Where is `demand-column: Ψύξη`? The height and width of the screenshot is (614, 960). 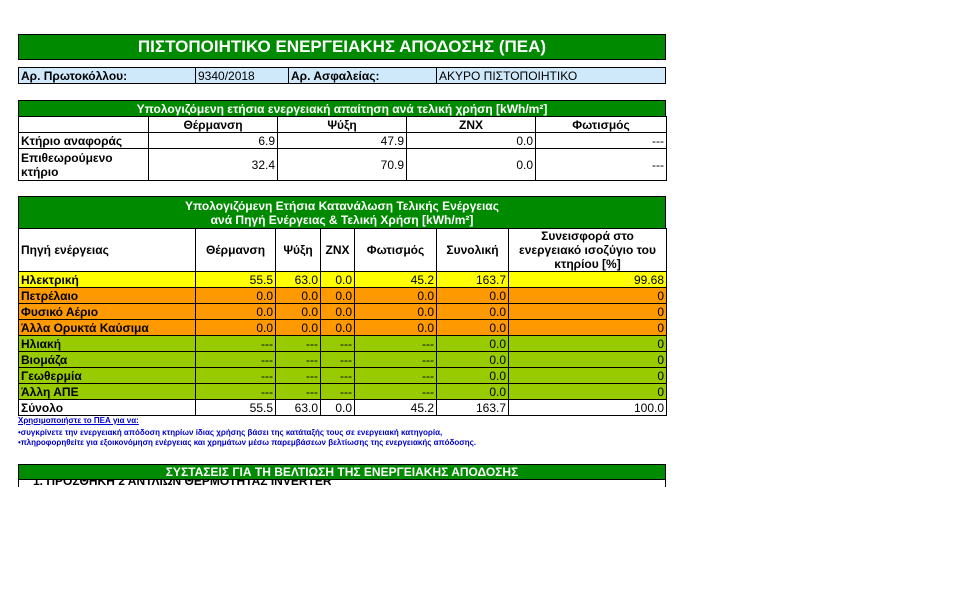 demand-column: Ψύξη is located at coordinates (342, 124).